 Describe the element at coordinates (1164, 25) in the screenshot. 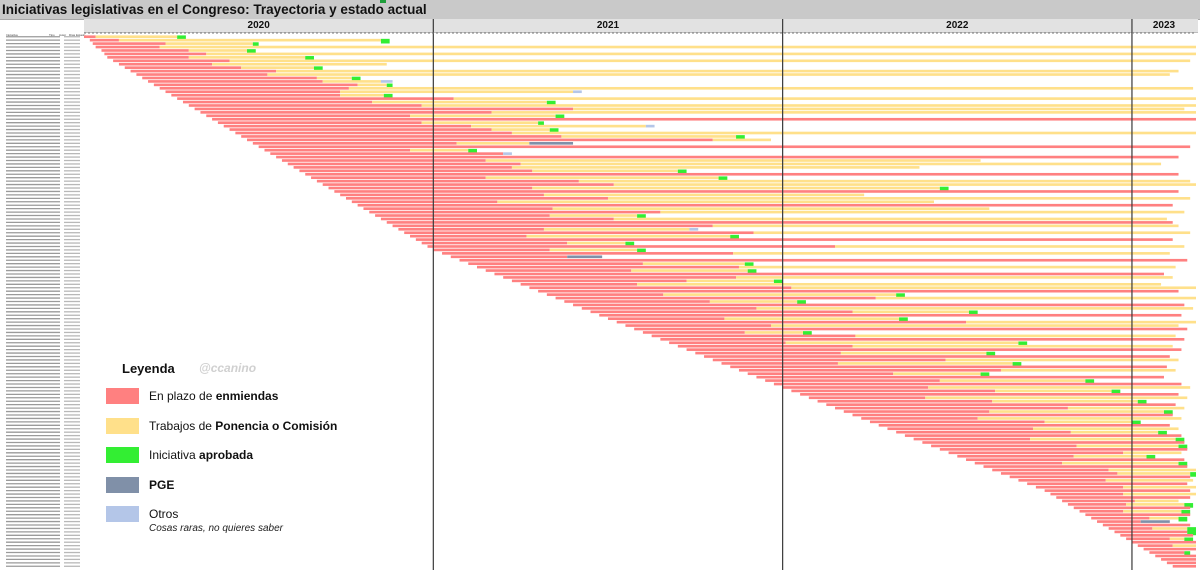

I see `year-label-2023: 2023` at that location.